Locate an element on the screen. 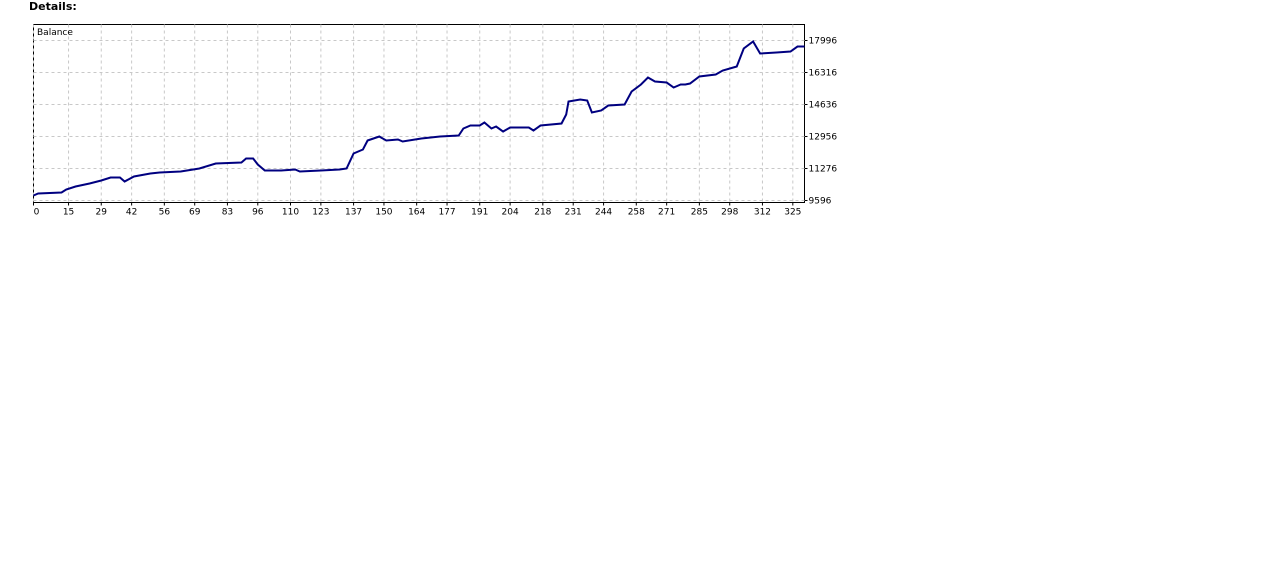  x-tick-label: 231 is located at coordinates (573, 213).